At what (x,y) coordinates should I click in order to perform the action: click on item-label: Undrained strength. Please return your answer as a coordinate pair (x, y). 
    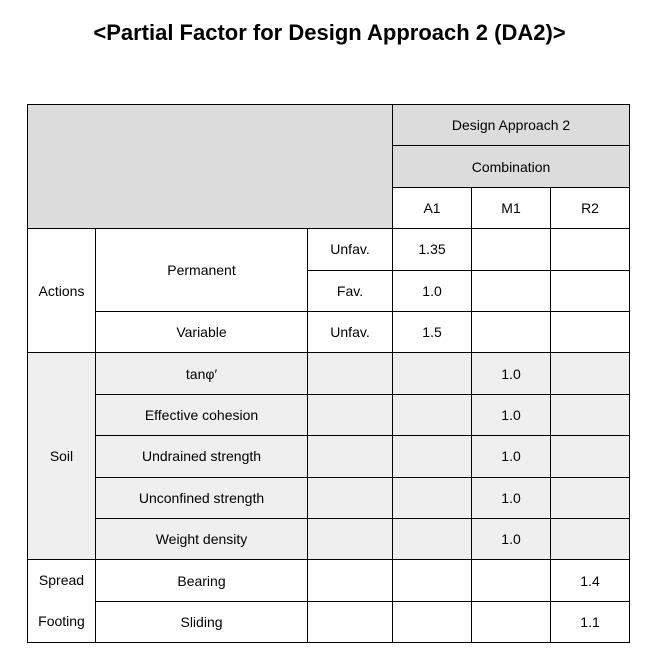
    Looking at the image, I should click on (201, 456).